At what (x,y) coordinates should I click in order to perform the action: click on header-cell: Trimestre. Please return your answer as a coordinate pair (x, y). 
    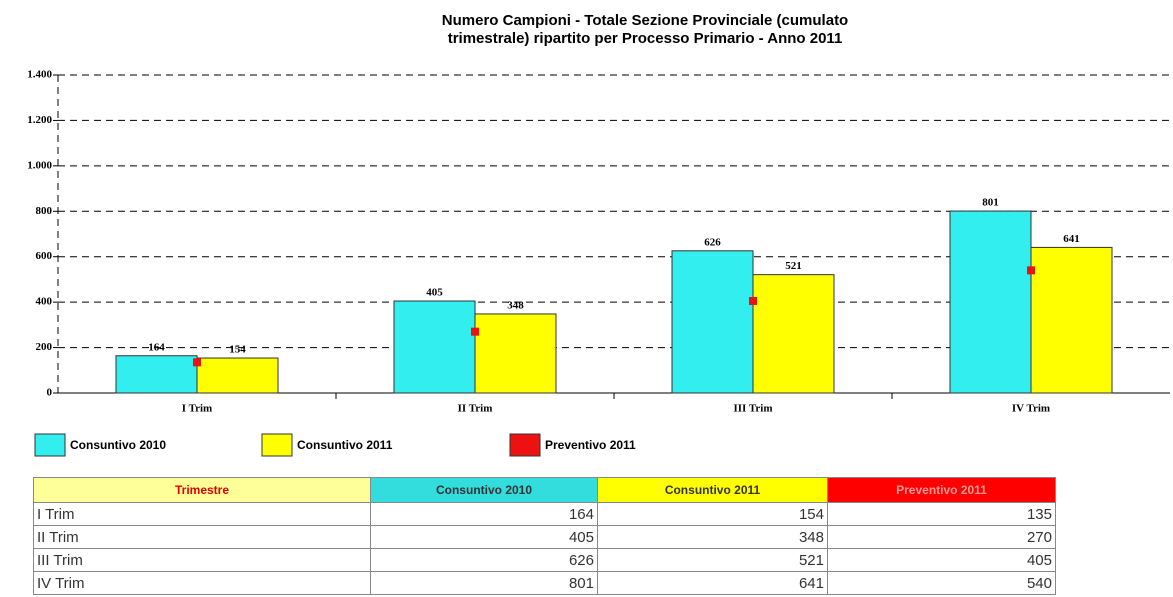
    Looking at the image, I should click on (202, 490).